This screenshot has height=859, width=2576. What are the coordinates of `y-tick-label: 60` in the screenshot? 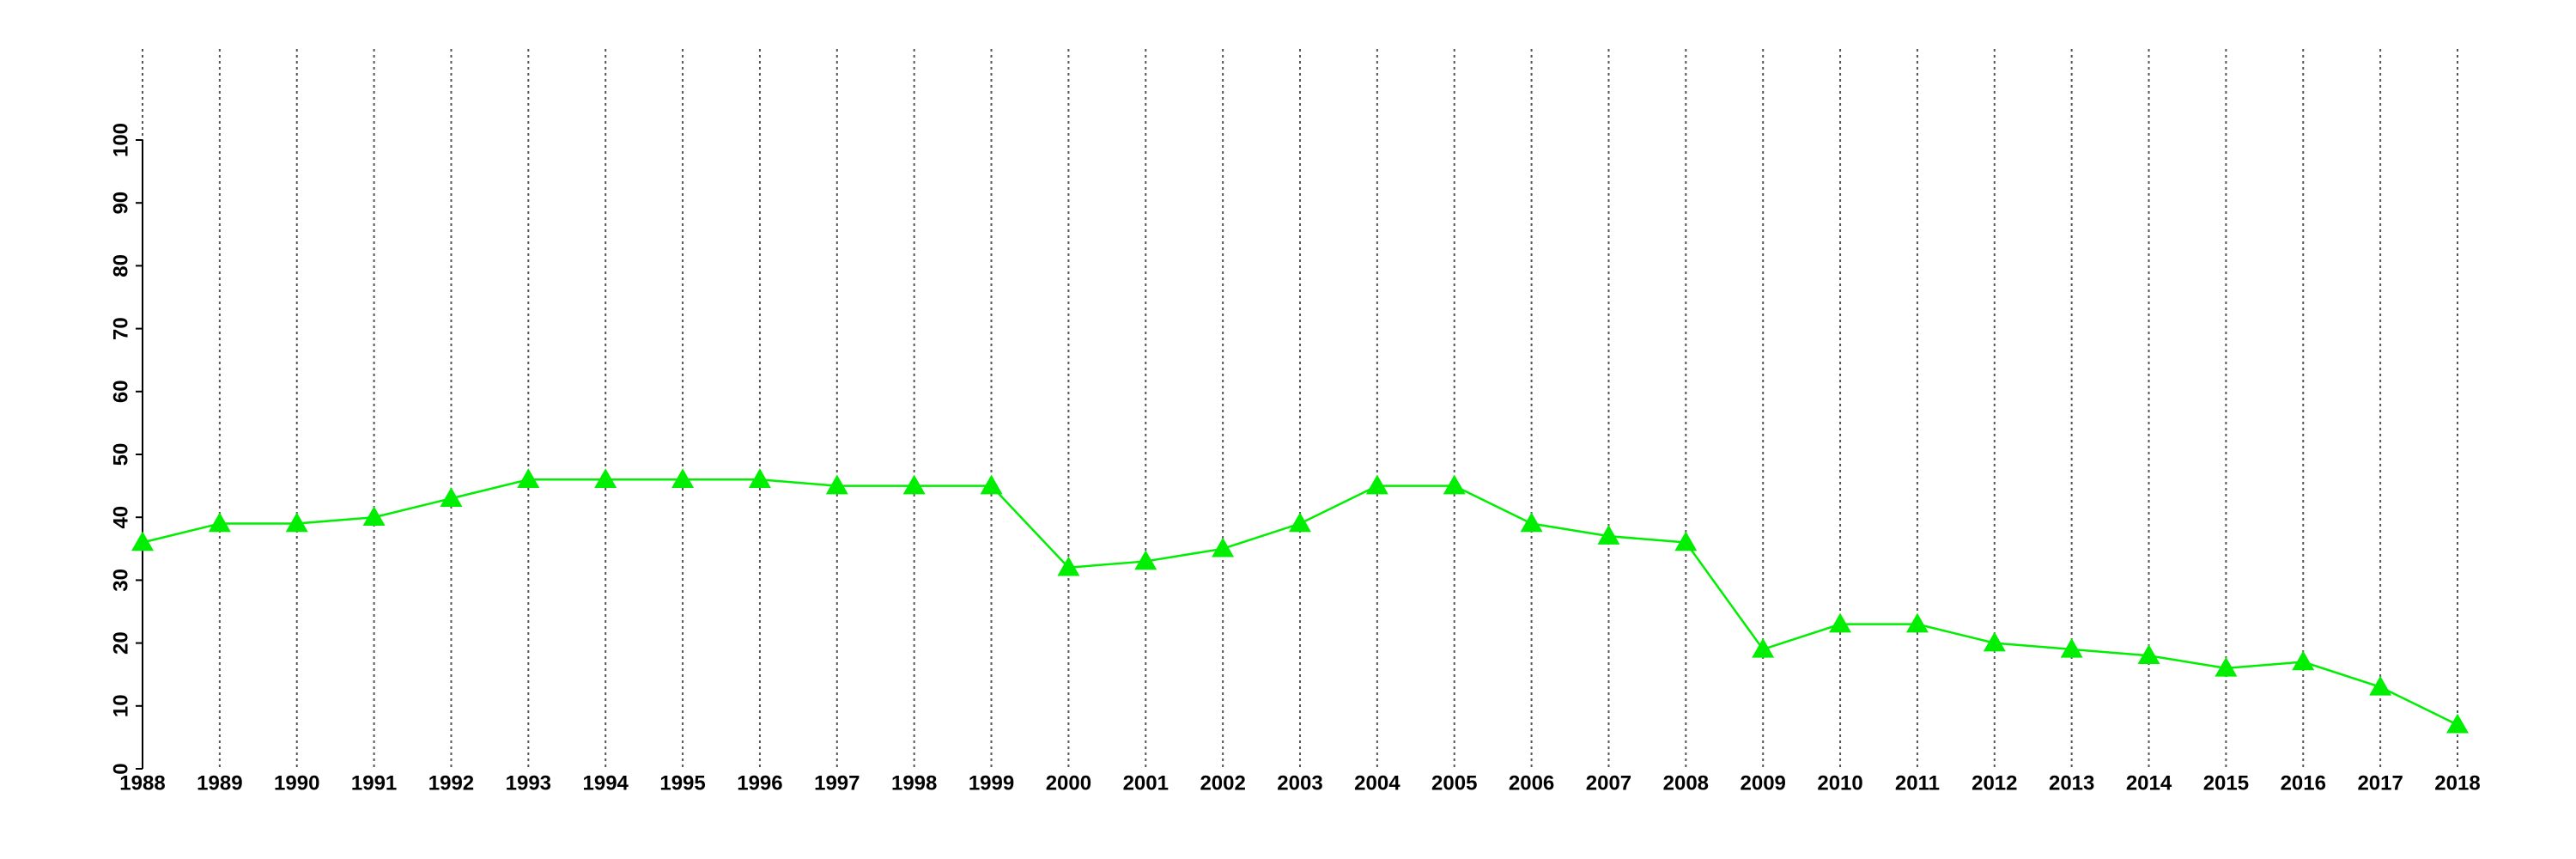 It's located at (121, 392).